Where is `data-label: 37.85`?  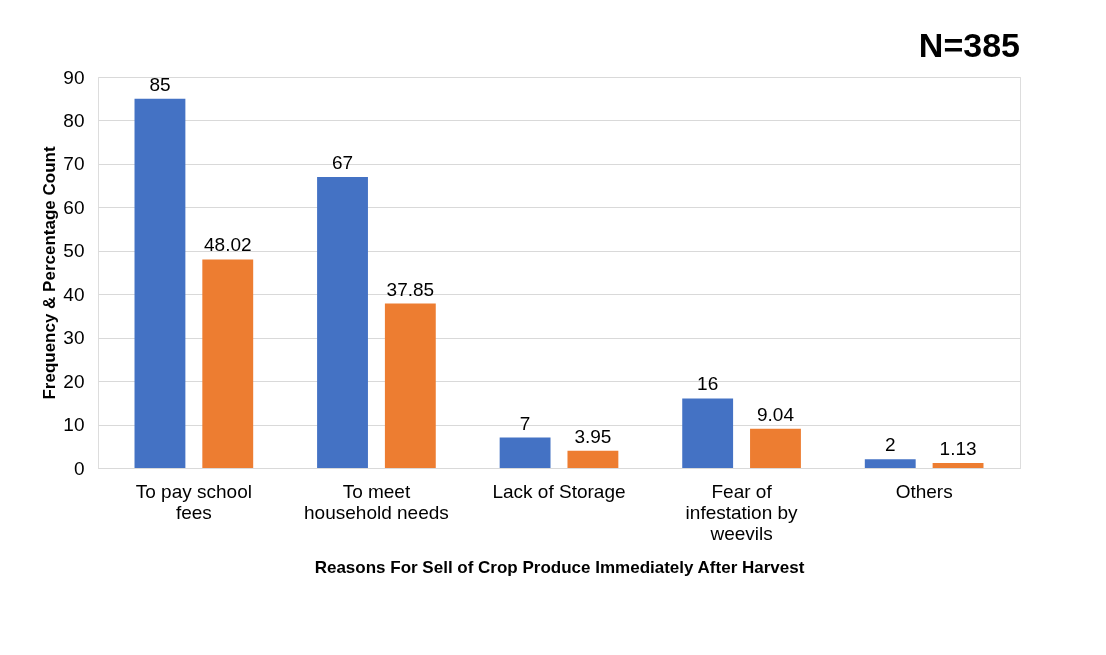 data-label: 37.85 is located at coordinates (410, 289).